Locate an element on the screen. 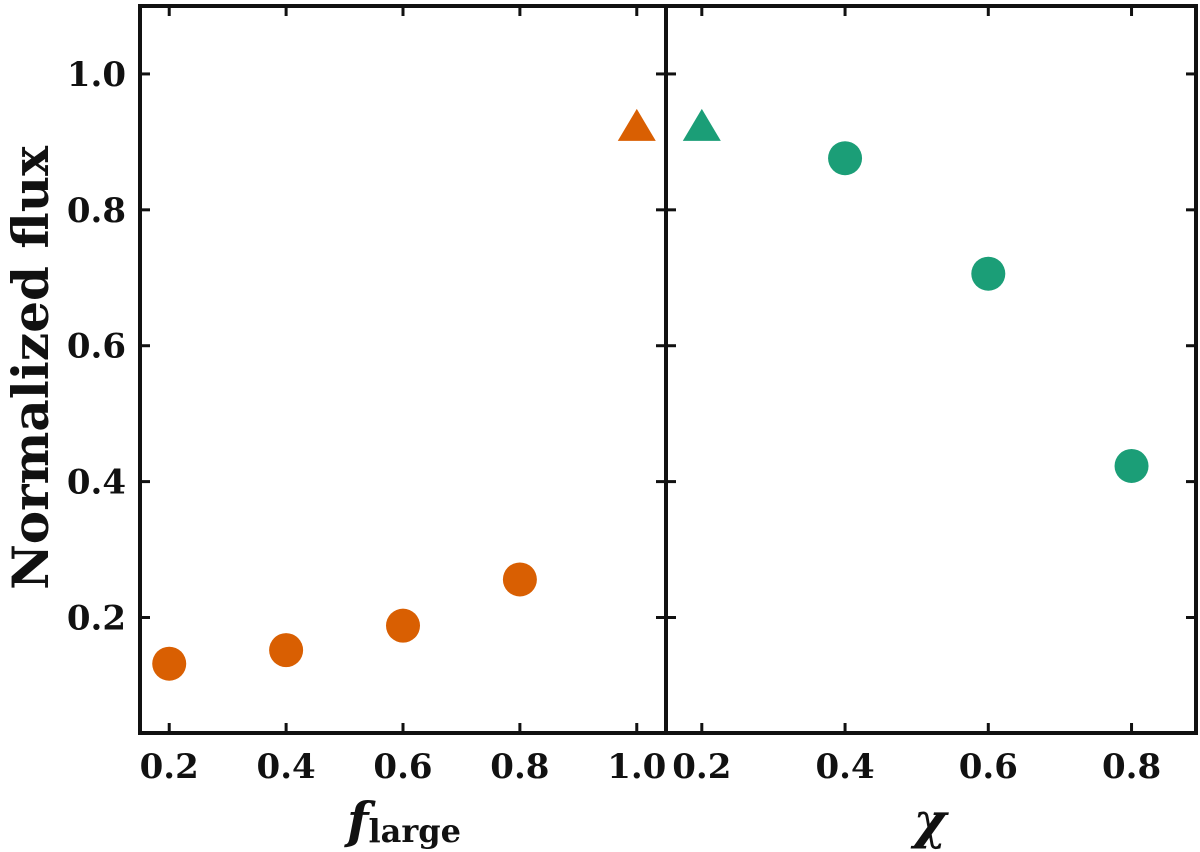 This screenshot has width=1200, height=852. left-data-point-triangle is located at coordinates (636, 124).